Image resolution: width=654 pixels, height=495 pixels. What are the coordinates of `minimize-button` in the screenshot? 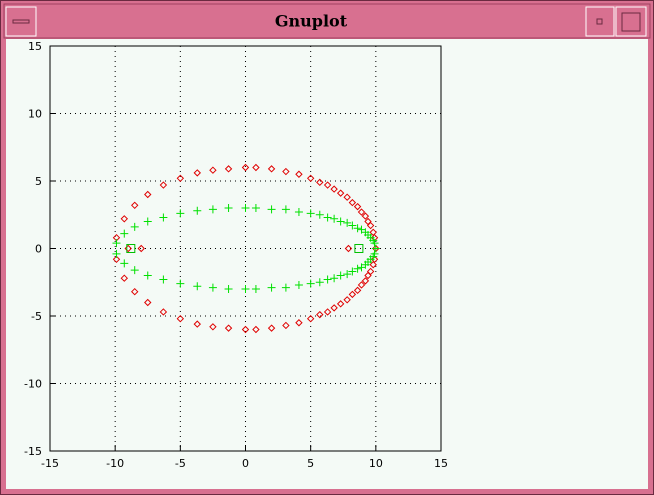 It's located at (600, 21).